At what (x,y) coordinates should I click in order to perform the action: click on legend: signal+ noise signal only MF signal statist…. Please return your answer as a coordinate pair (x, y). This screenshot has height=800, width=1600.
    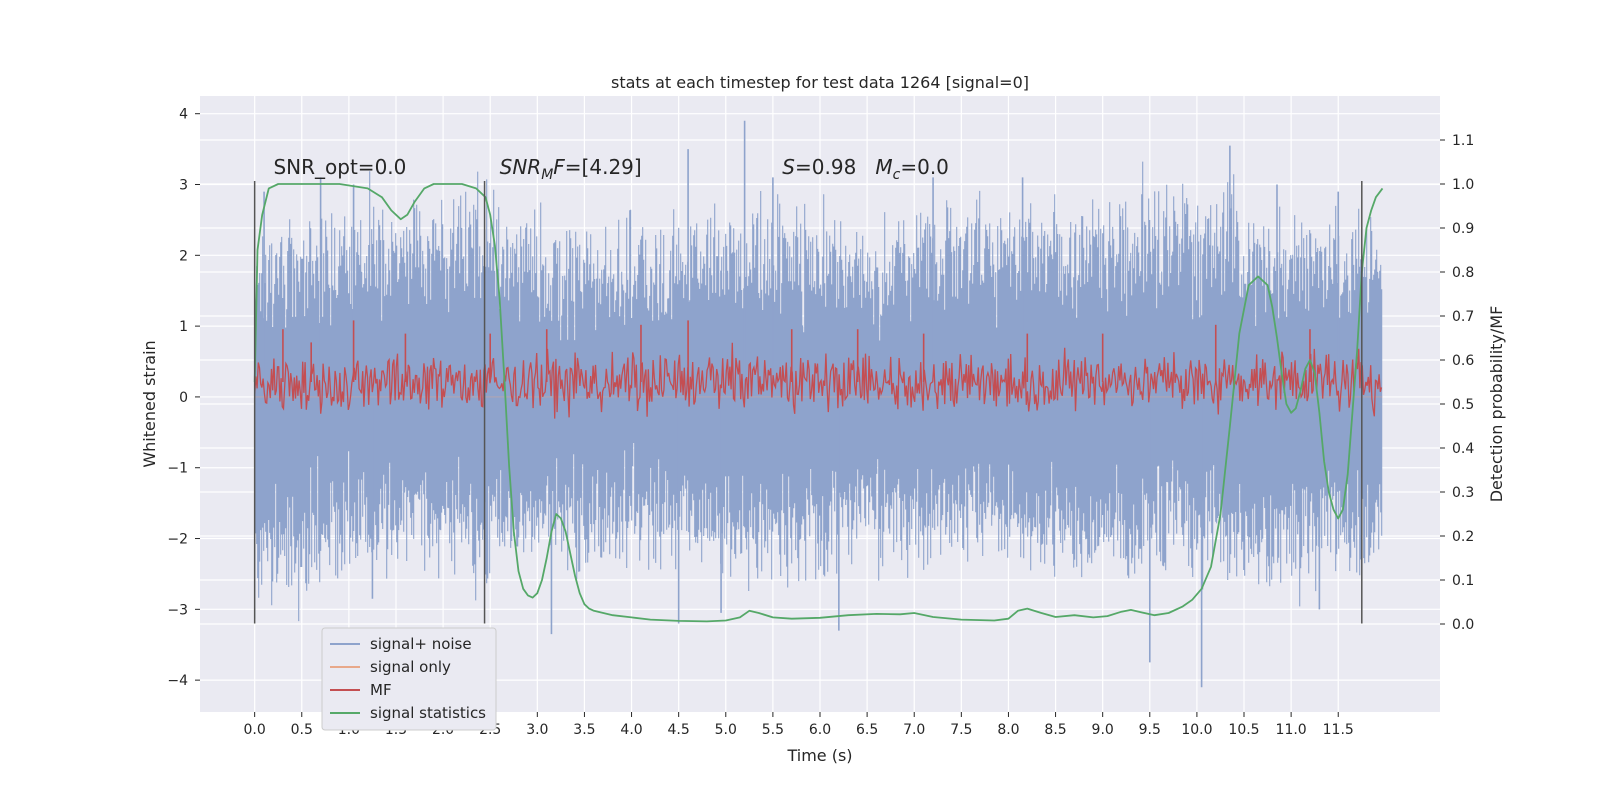
    Looking at the image, I should click on (409, 679).